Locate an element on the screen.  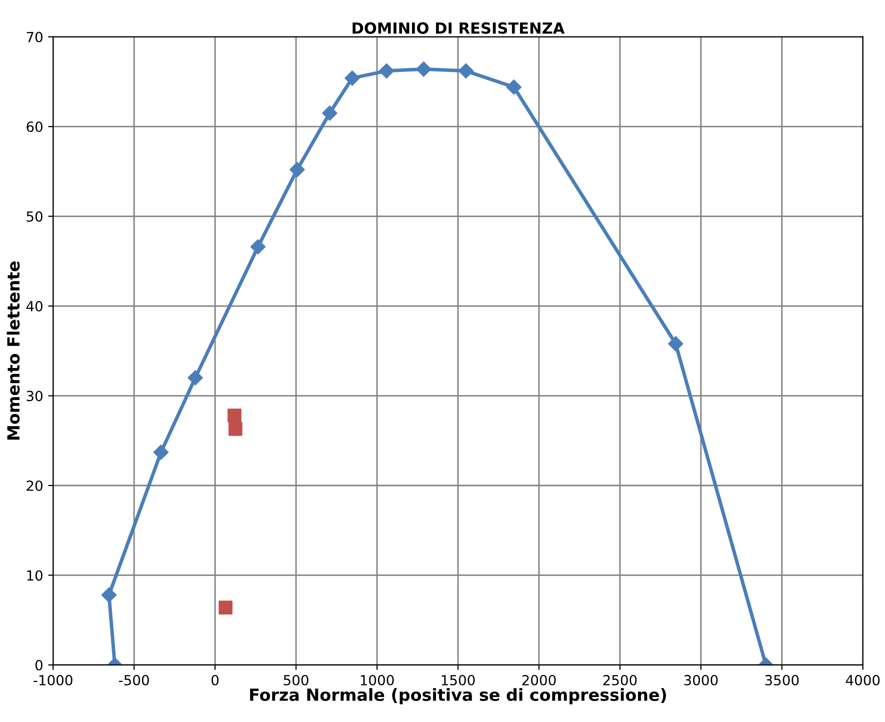
y-tick-label: 30 is located at coordinates (34, 396).